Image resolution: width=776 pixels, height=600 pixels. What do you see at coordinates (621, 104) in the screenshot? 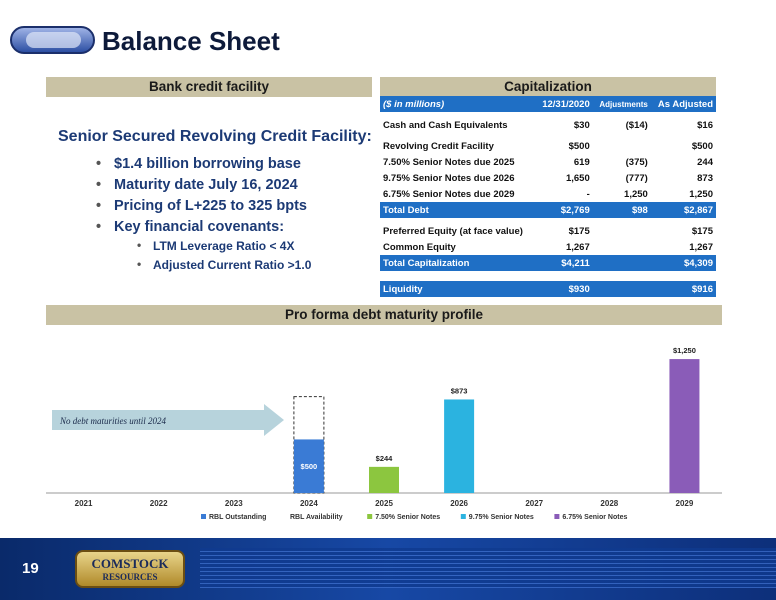
I see `col-header: Adjustments` at bounding box center [621, 104].